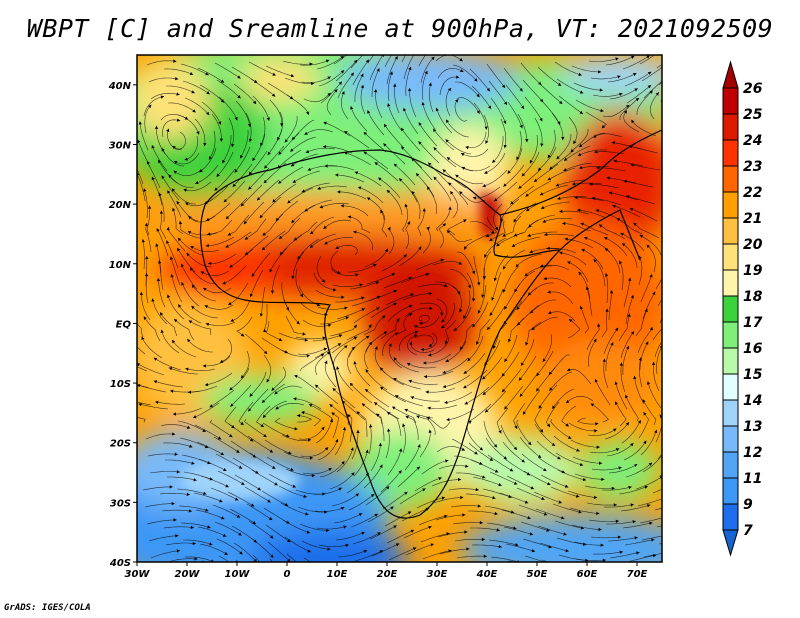  Describe the element at coordinates (748, 505) in the screenshot. I see `colorbar-label: 9` at that location.